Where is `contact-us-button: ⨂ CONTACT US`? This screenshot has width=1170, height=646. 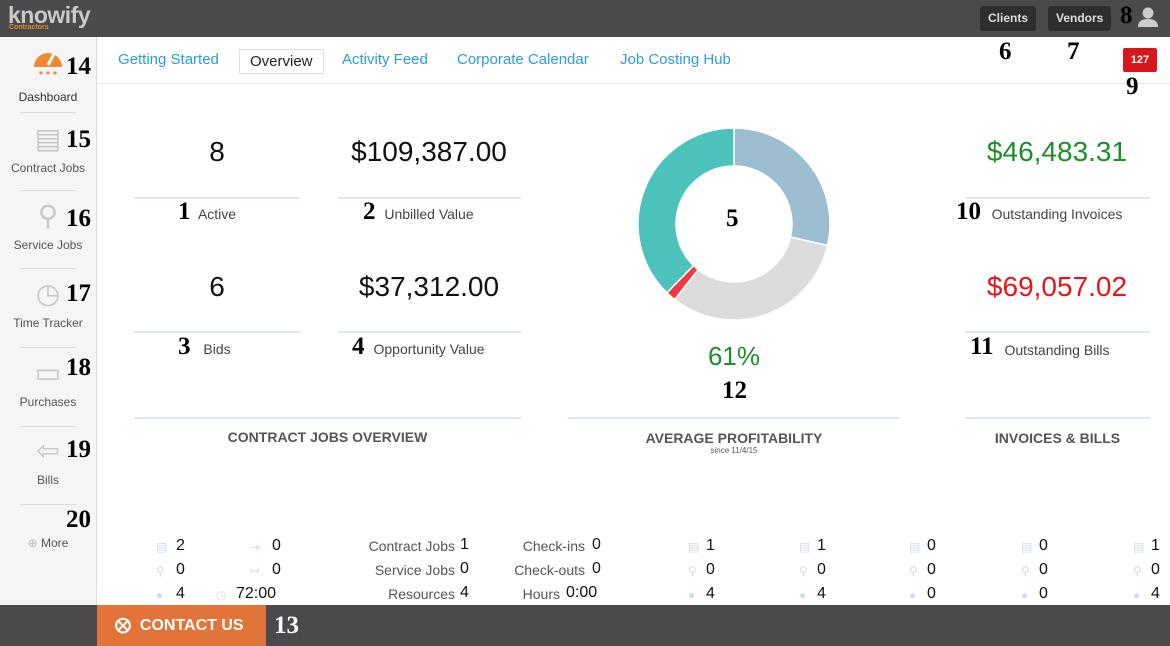
contact-us-button: ⨂ CONTACT US is located at coordinates (181, 625).